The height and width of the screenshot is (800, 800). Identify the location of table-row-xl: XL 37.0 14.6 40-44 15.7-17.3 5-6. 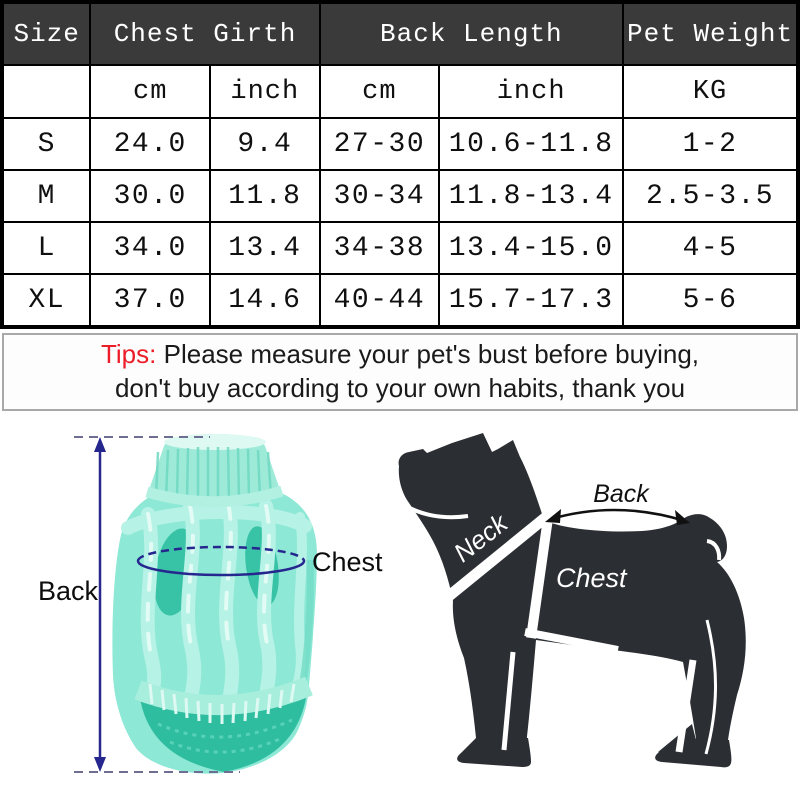
(399, 300).